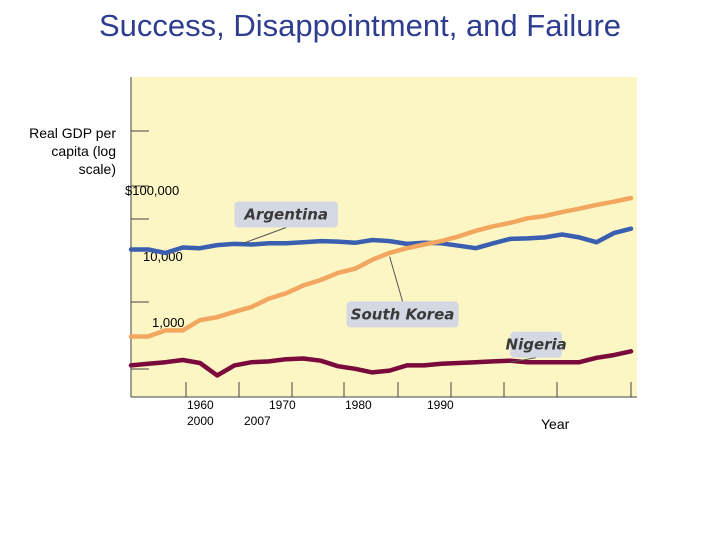 This screenshot has height=540, width=720. I want to click on annotation-nigeria: Nigeria, so click(536, 347).